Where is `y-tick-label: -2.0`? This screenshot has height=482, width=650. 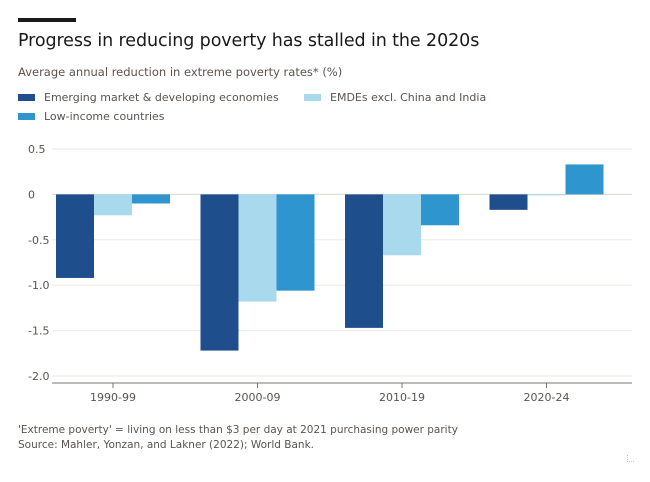
y-tick-label: -2.0 is located at coordinates (38, 376).